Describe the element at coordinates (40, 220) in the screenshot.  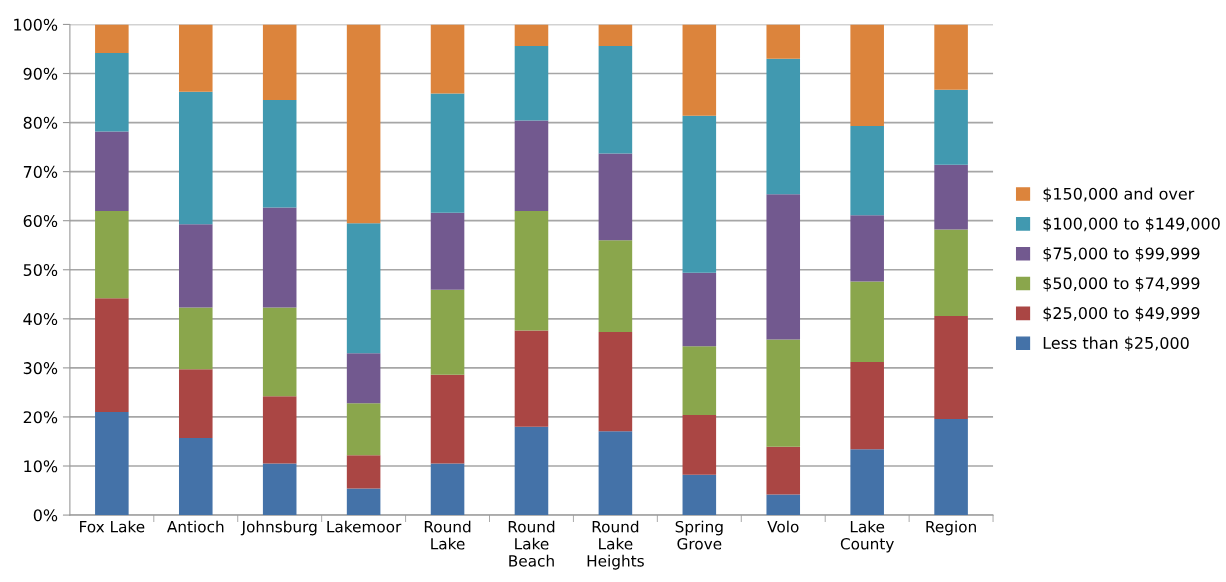
I see `y-tick-label: 60%` at that location.